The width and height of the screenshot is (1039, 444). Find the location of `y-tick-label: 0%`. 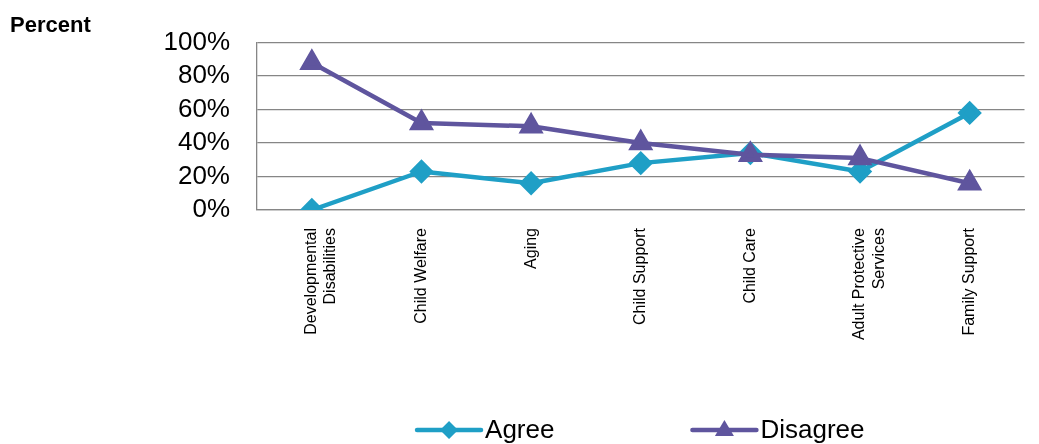

y-tick-label: 0% is located at coordinates (211, 208).